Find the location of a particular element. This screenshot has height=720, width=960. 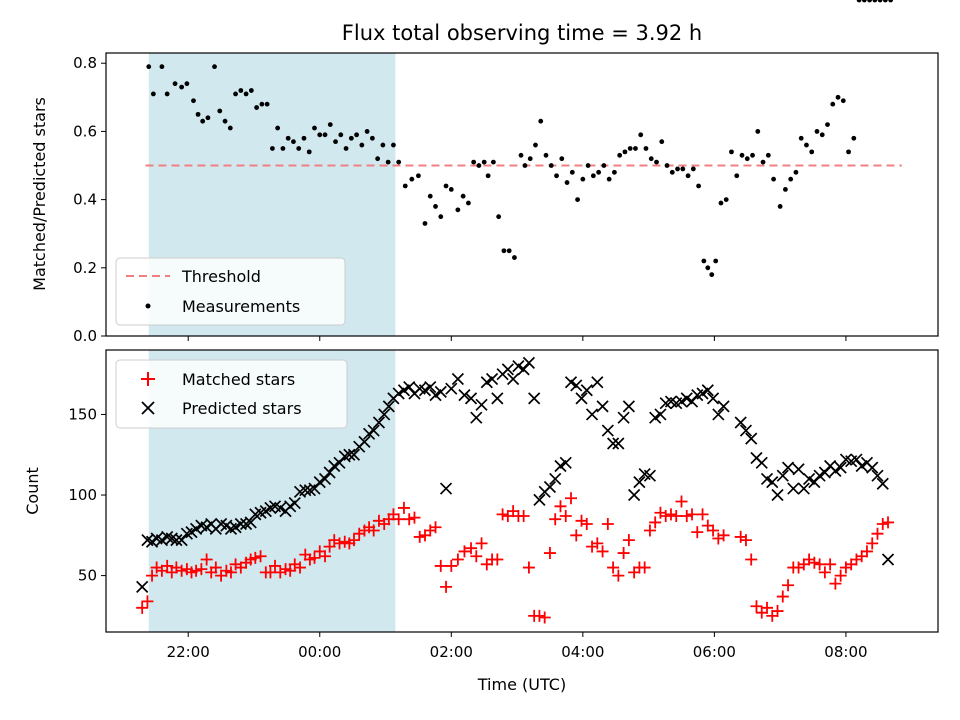

top-y-tick-label: 0.8 is located at coordinates (85, 63).